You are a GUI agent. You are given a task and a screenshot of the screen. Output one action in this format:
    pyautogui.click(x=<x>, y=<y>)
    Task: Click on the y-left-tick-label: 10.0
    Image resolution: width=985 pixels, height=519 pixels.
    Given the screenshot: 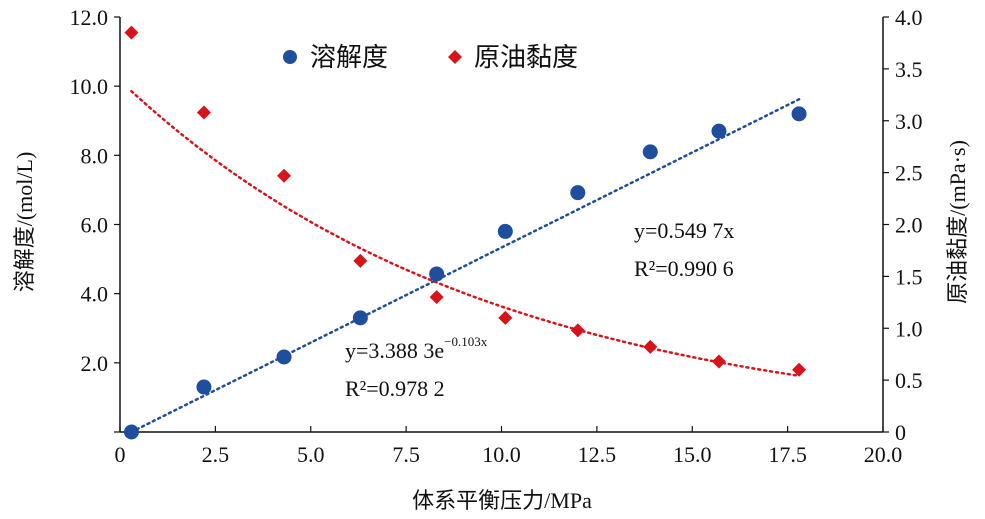 What is the action you would take?
    pyautogui.click(x=89, y=86)
    